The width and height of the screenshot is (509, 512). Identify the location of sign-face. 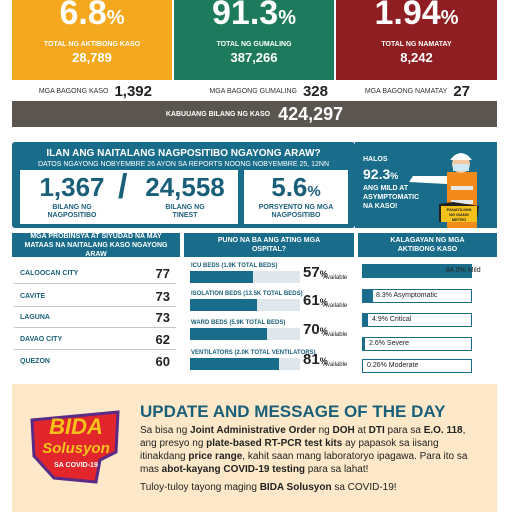
(459, 214).